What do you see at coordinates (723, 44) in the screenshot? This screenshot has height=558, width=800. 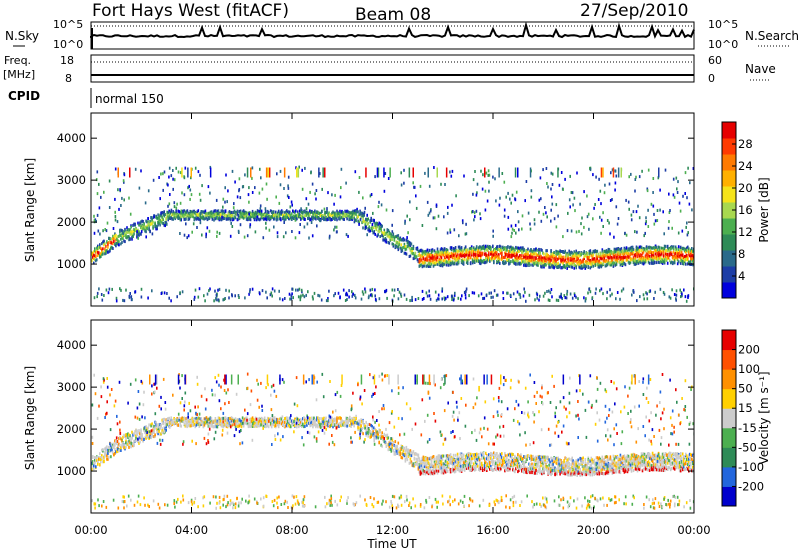 I see `nsearch-tick-low: 10^0` at bounding box center [723, 44].